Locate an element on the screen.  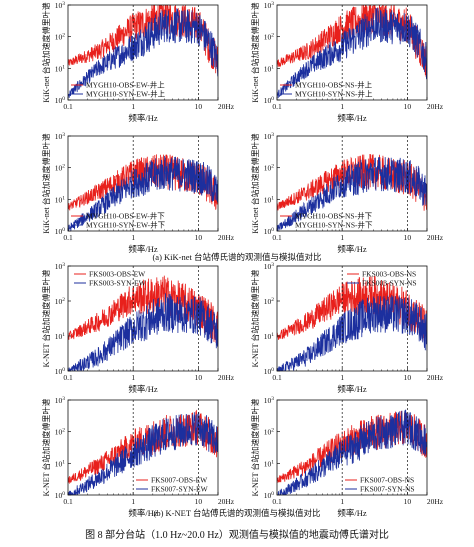
legend-label: MYGH10-SYN-NS-井下 is located at coordinates (334, 225).